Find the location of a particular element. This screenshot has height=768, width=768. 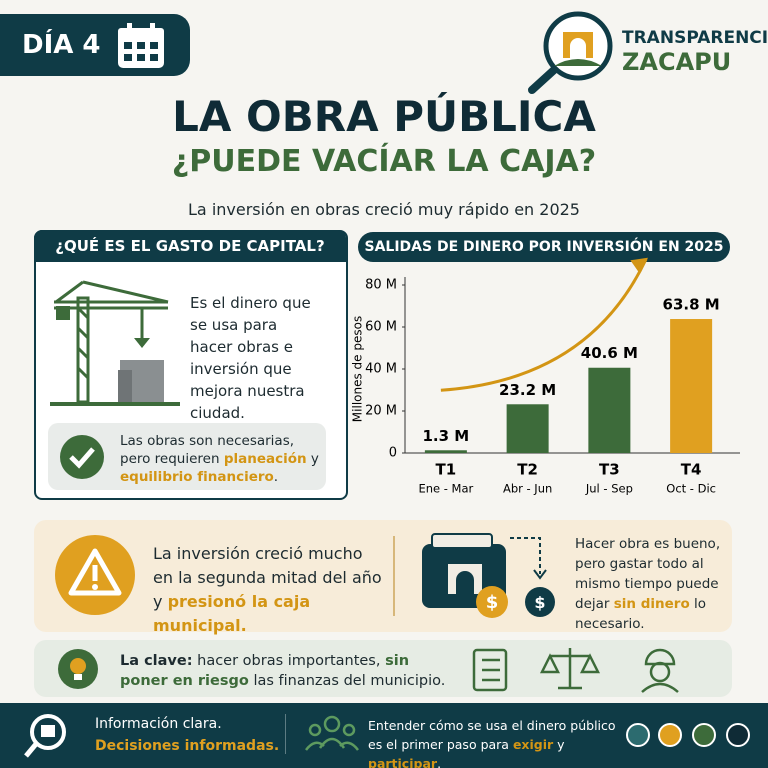

footer-left-top: Información clara. is located at coordinates (158, 724).